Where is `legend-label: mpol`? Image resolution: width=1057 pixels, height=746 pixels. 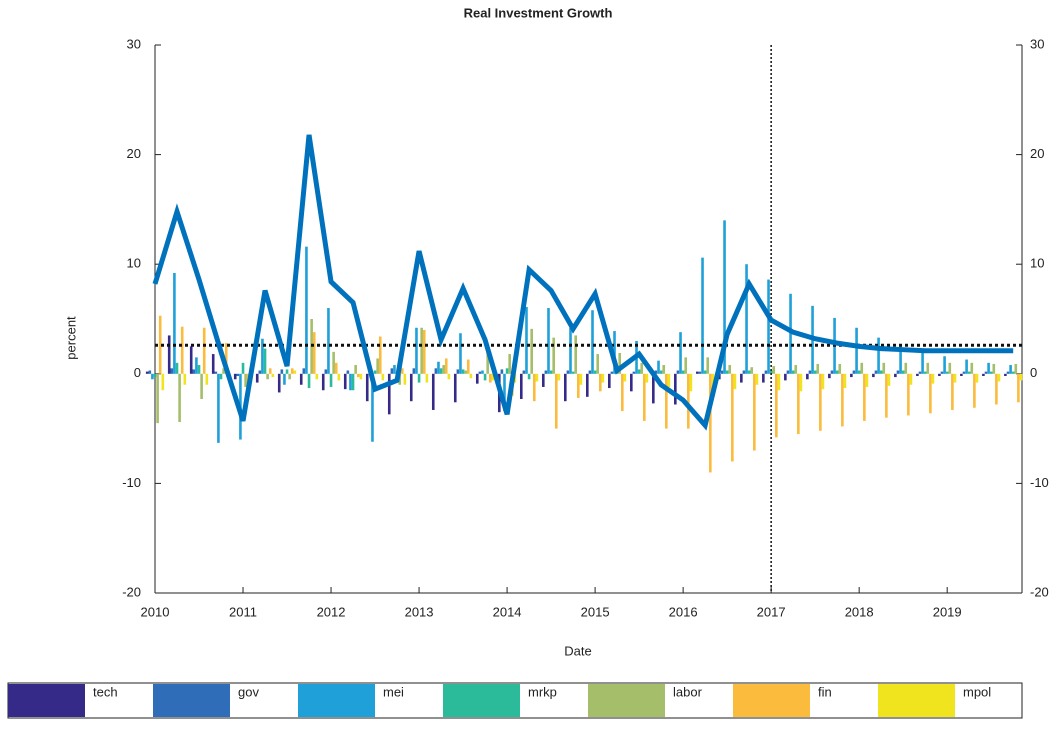
legend-label: mpol is located at coordinates (977, 691).